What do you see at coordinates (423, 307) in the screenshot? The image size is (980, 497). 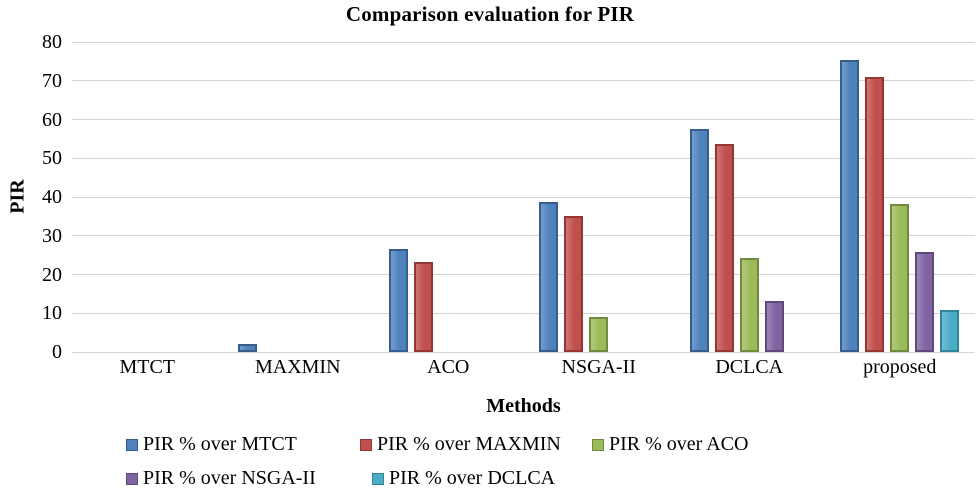 I see `bar-ACO-series2` at bounding box center [423, 307].